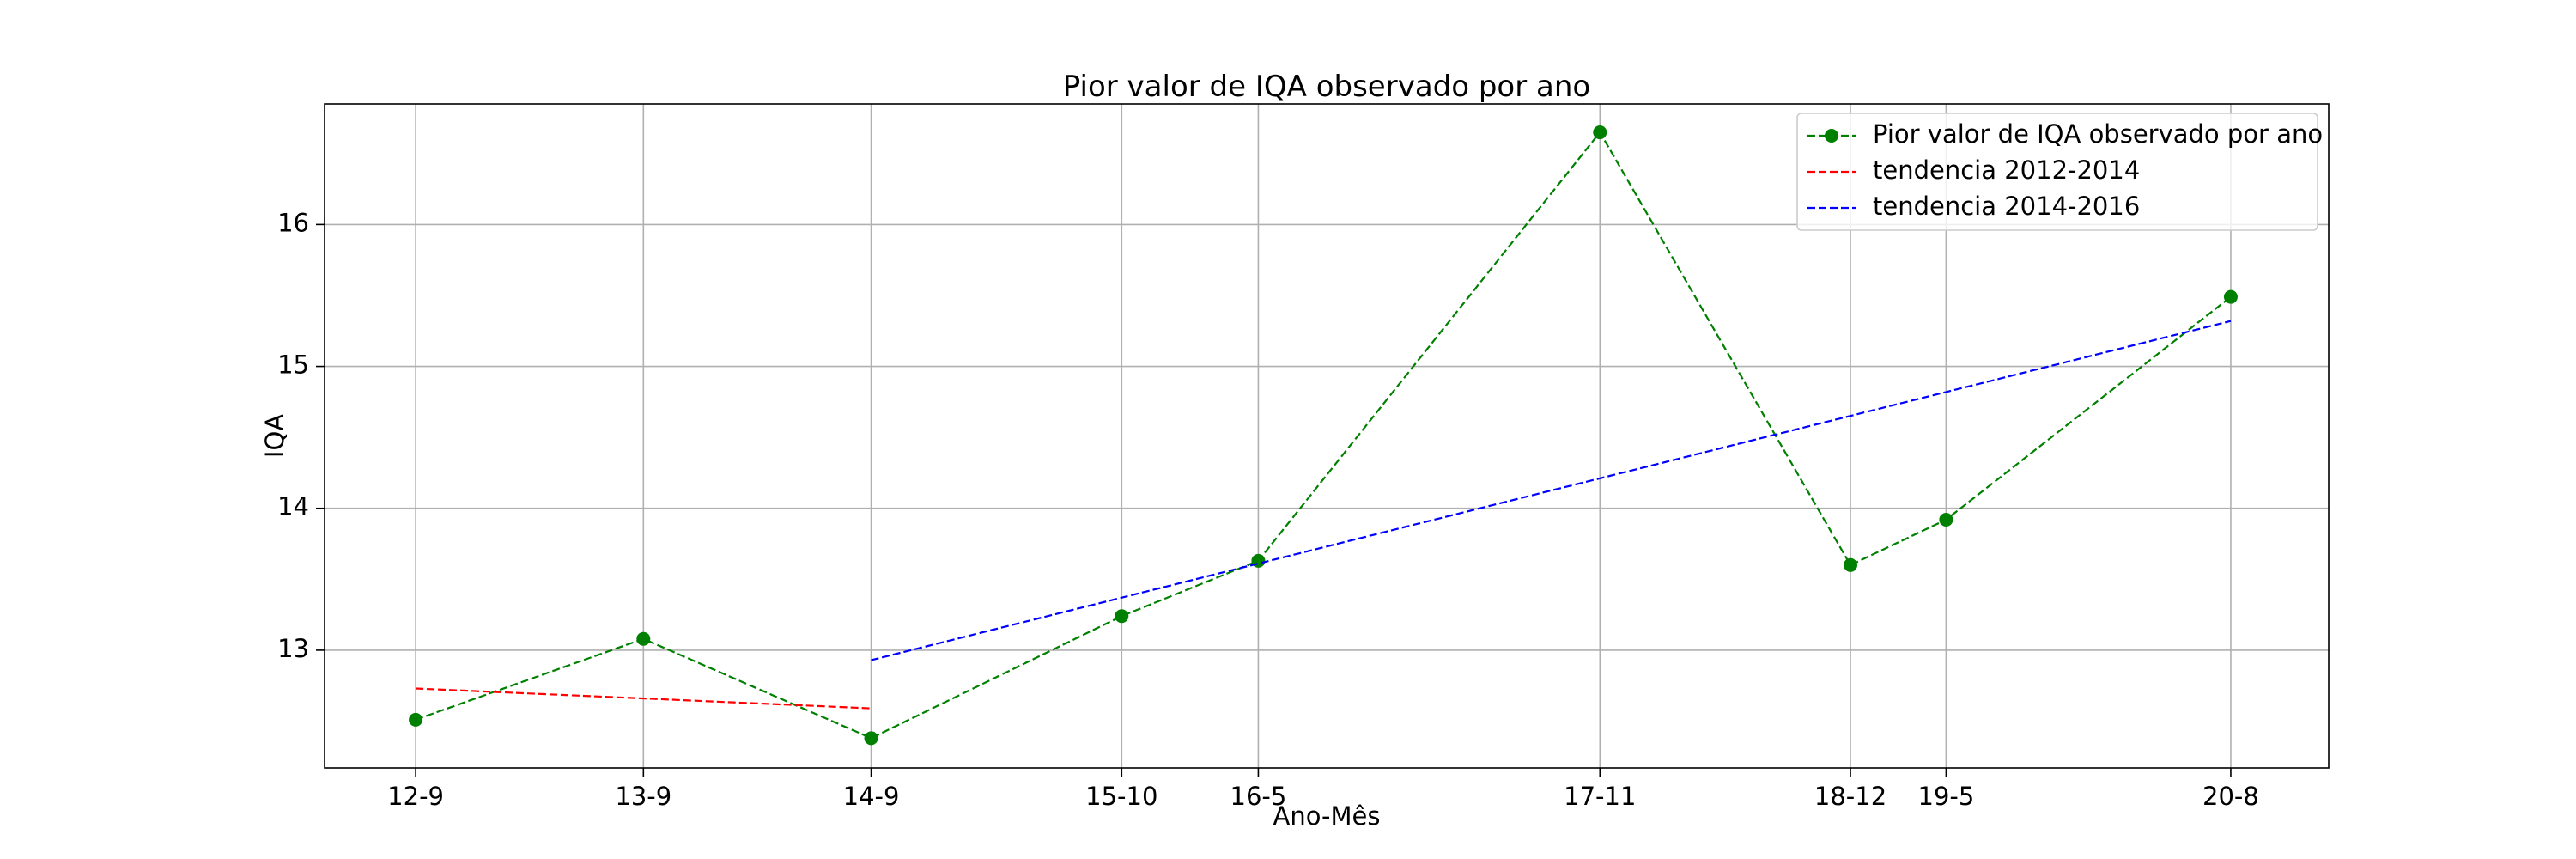 The width and height of the screenshot is (2576, 859). What do you see at coordinates (2006, 170) in the screenshot?
I see `legend-label: tendencia 2012-2014` at bounding box center [2006, 170].